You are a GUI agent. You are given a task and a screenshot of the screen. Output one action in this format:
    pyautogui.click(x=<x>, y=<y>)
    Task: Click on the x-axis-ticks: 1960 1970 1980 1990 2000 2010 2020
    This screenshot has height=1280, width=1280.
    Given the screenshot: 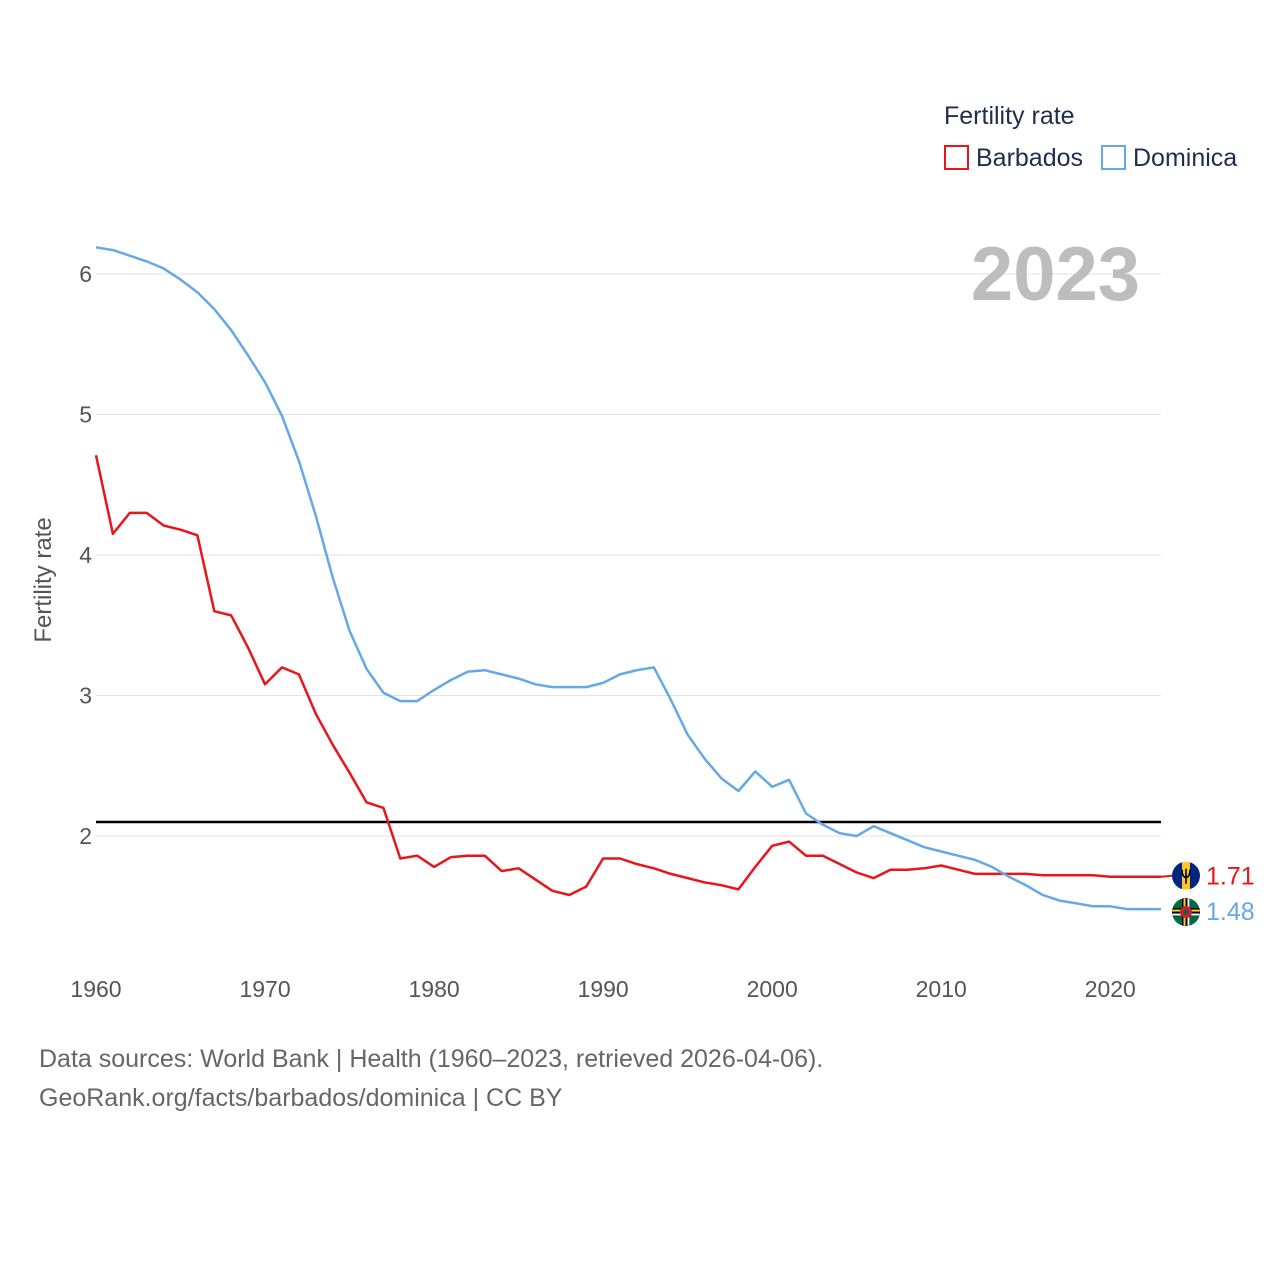 What is the action you would take?
    pyautogui.click(x=602, y=989)
    